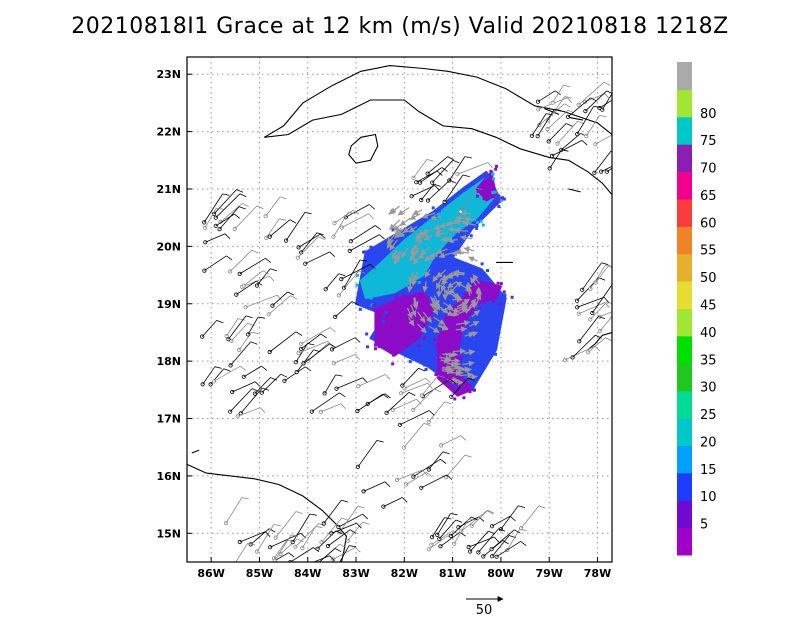 The image size is (800, 618). What do you see at coordinates (259, 573) in the screenshot?
I see `x-tick-label: 85W` at bounding box center [259, 573].